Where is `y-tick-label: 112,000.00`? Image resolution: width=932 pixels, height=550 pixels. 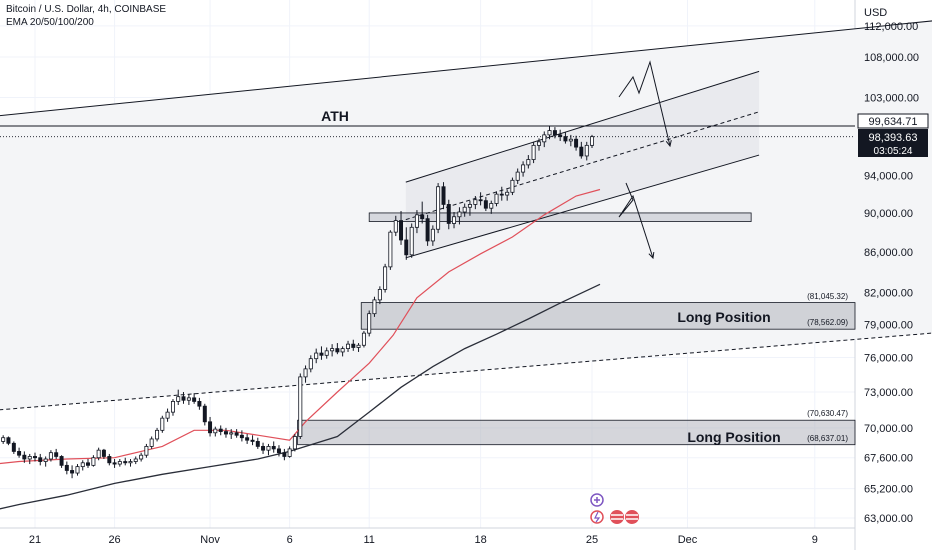
y-tick-label: 112,000.00 is located at coordinates (891, 27).